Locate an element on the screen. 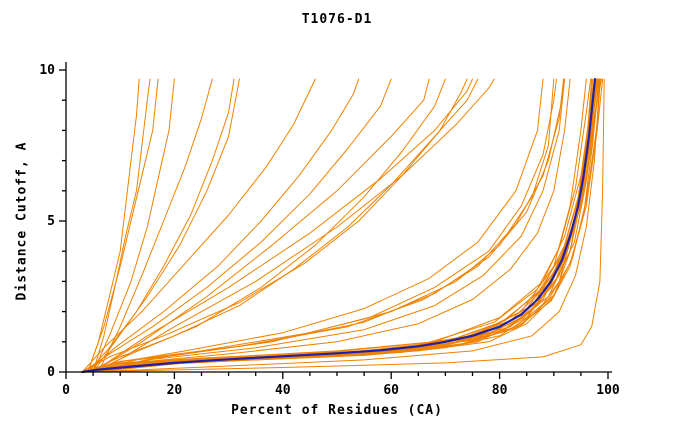 The image size is (680, 440). x-tick-label: 100 is located at coordinates (608, 390).